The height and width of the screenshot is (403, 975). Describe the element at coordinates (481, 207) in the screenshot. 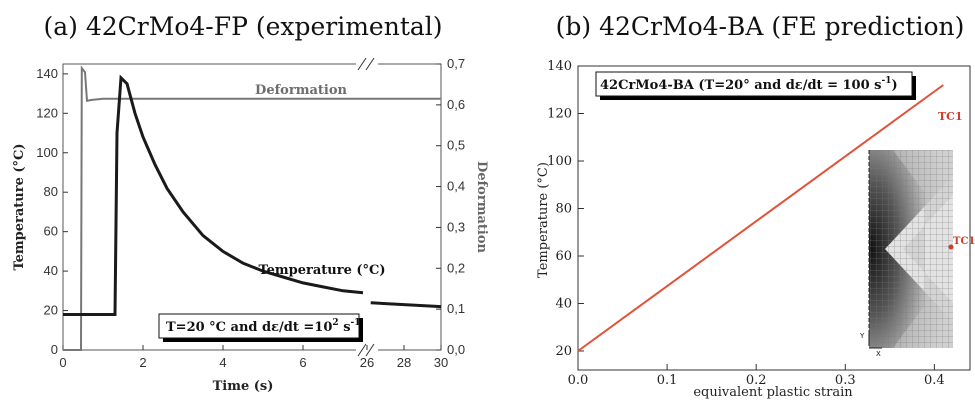

I see `panel-a-y2-axis-label: Deformation` at that location.